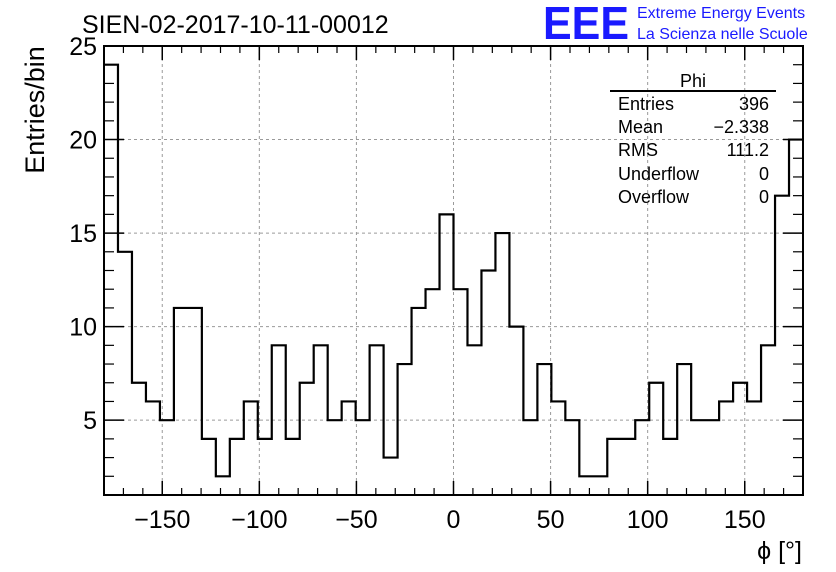 The width and height of the screenshot is (836, 572). I want to click on stats-label: Overflow, so click(654, 197).